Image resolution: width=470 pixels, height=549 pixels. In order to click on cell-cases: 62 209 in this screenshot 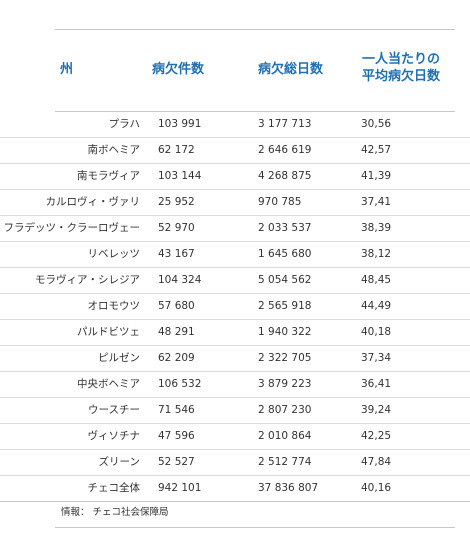, I will do `click(176, 358)`.